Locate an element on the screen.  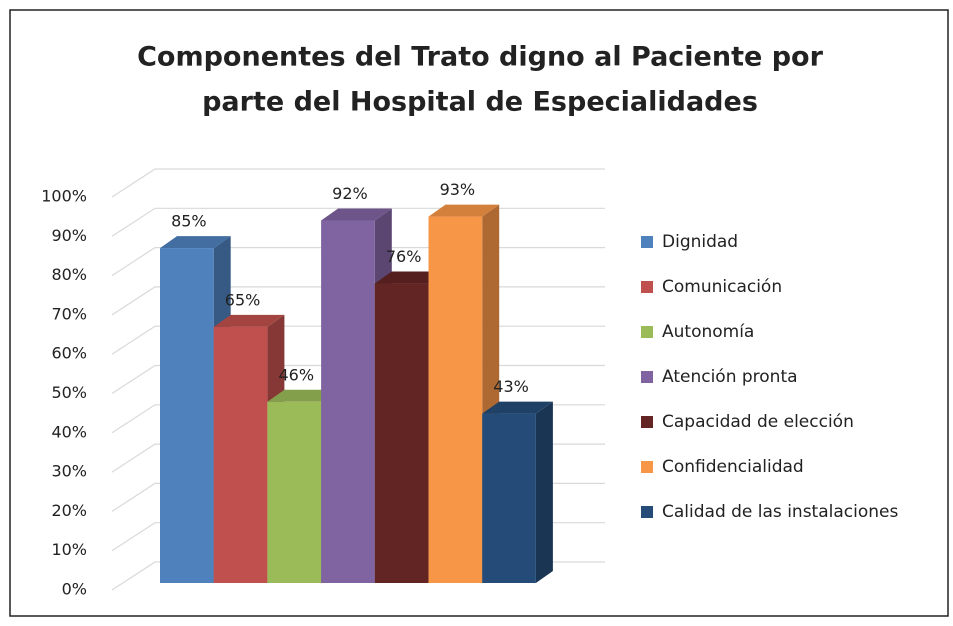
y-tick-label: 80% is located at coordinates (69, 274).